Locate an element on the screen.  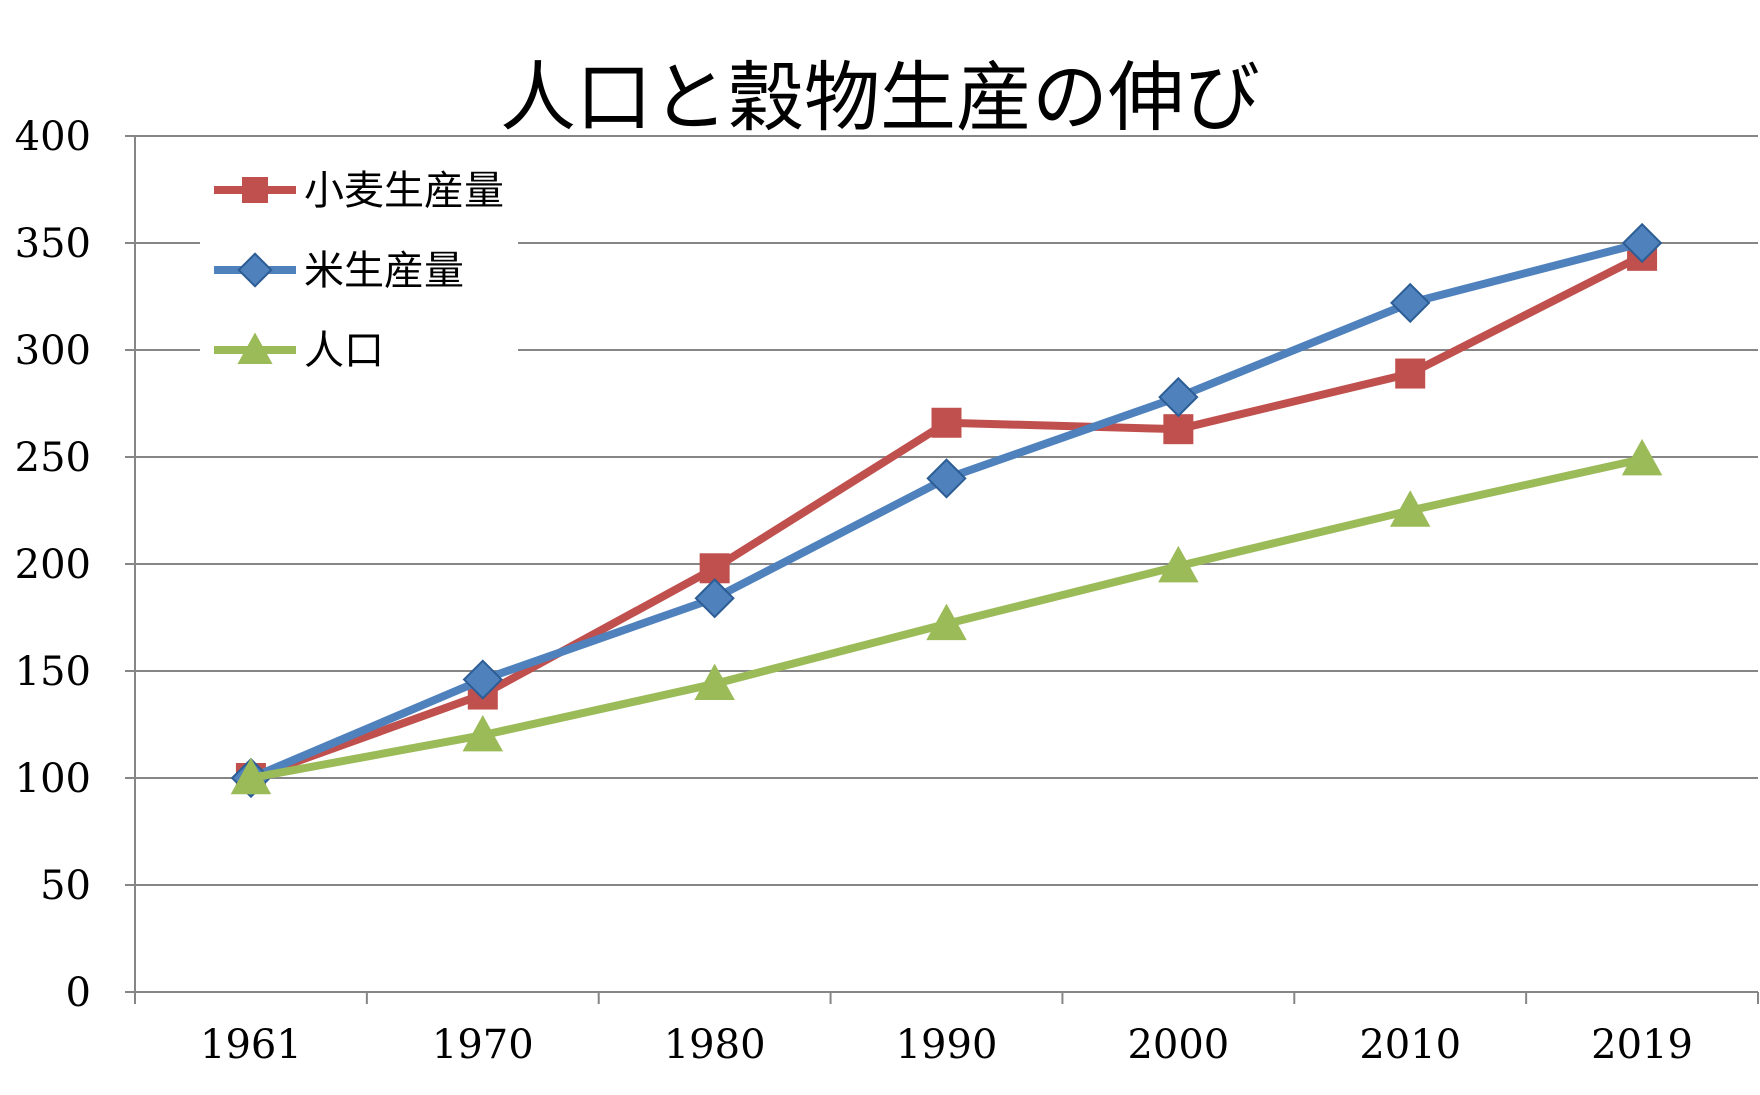
legend-item: 小麦生産量 is located at coordinates (359, 191).